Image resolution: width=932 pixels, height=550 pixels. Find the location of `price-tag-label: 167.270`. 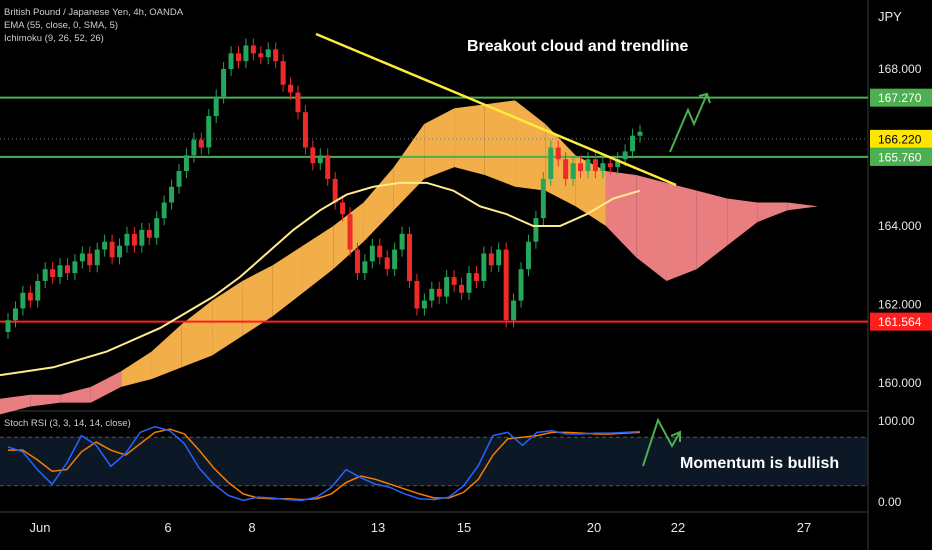

price-tag-label: 167.270 is located at coordinates (900, 98).